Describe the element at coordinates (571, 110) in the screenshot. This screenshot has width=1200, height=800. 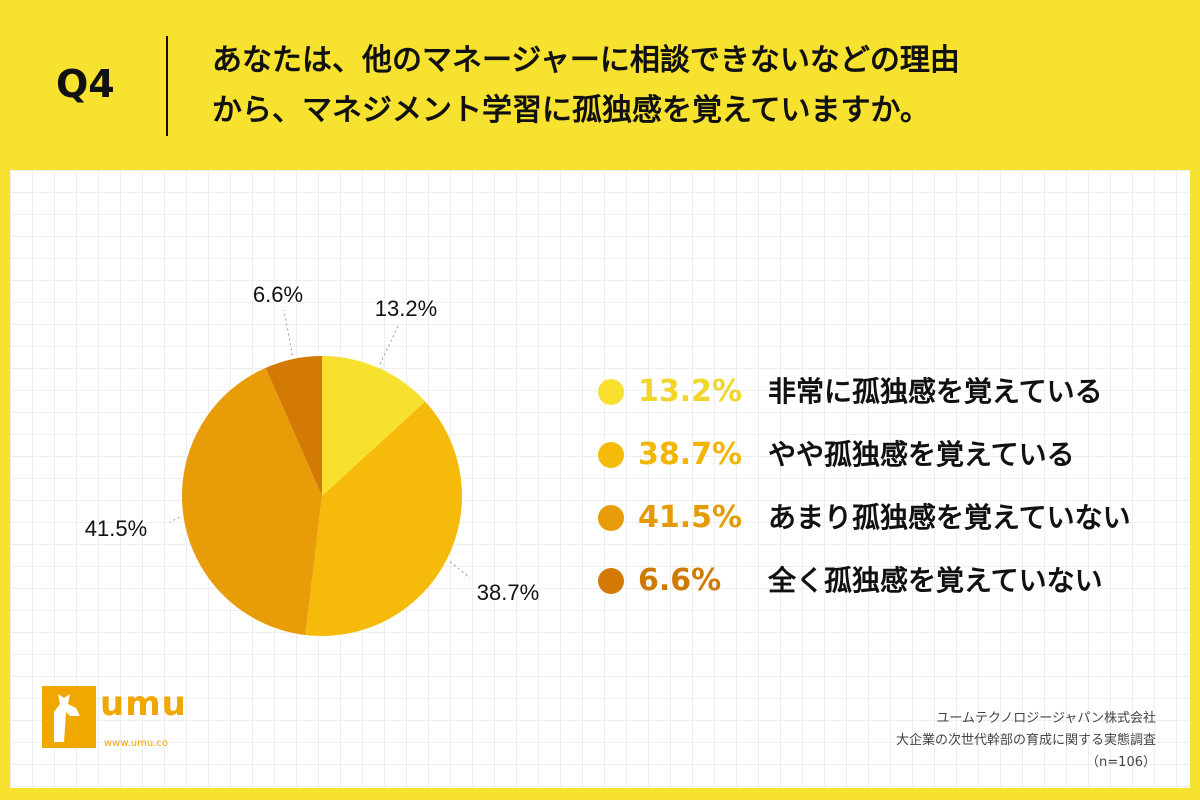
I see `question-line-2: から、マネジメント学習に孤独感を覚えていますか。` at that location.